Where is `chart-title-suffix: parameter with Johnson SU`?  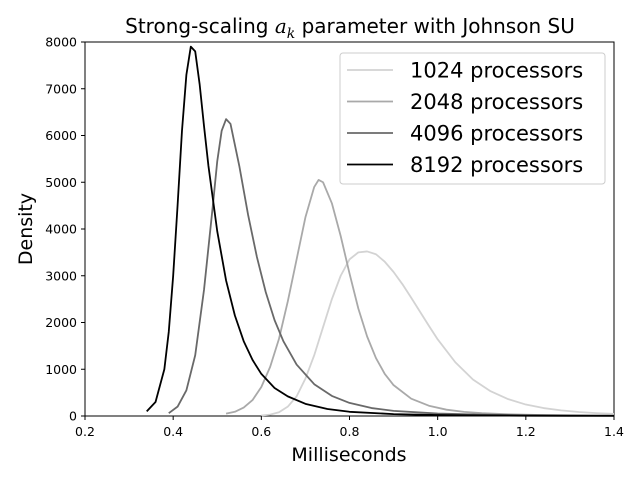 chart-title-suffix: parameter with Johnson SU is located at coordinates (435, 26).